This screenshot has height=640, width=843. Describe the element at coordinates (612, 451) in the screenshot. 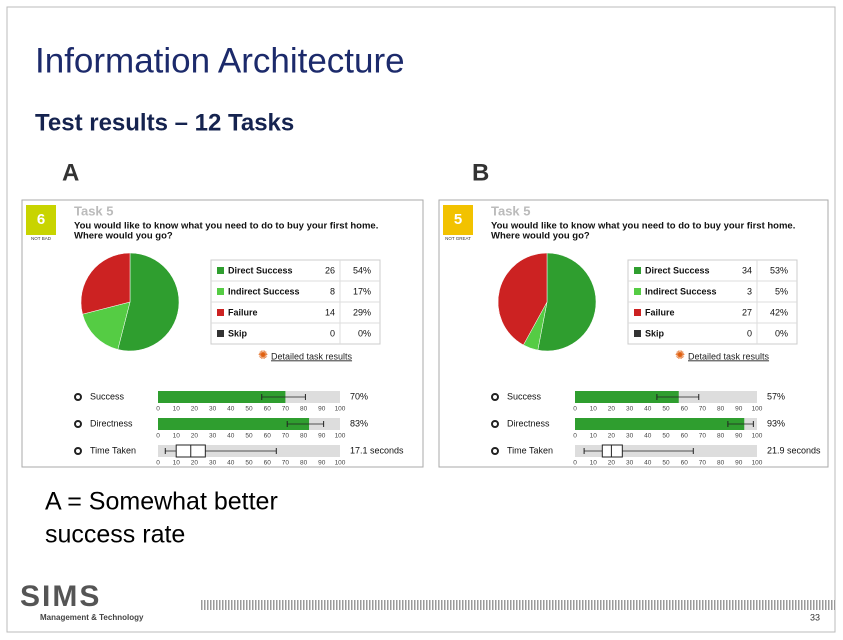

I see `box-iqr` at that location.